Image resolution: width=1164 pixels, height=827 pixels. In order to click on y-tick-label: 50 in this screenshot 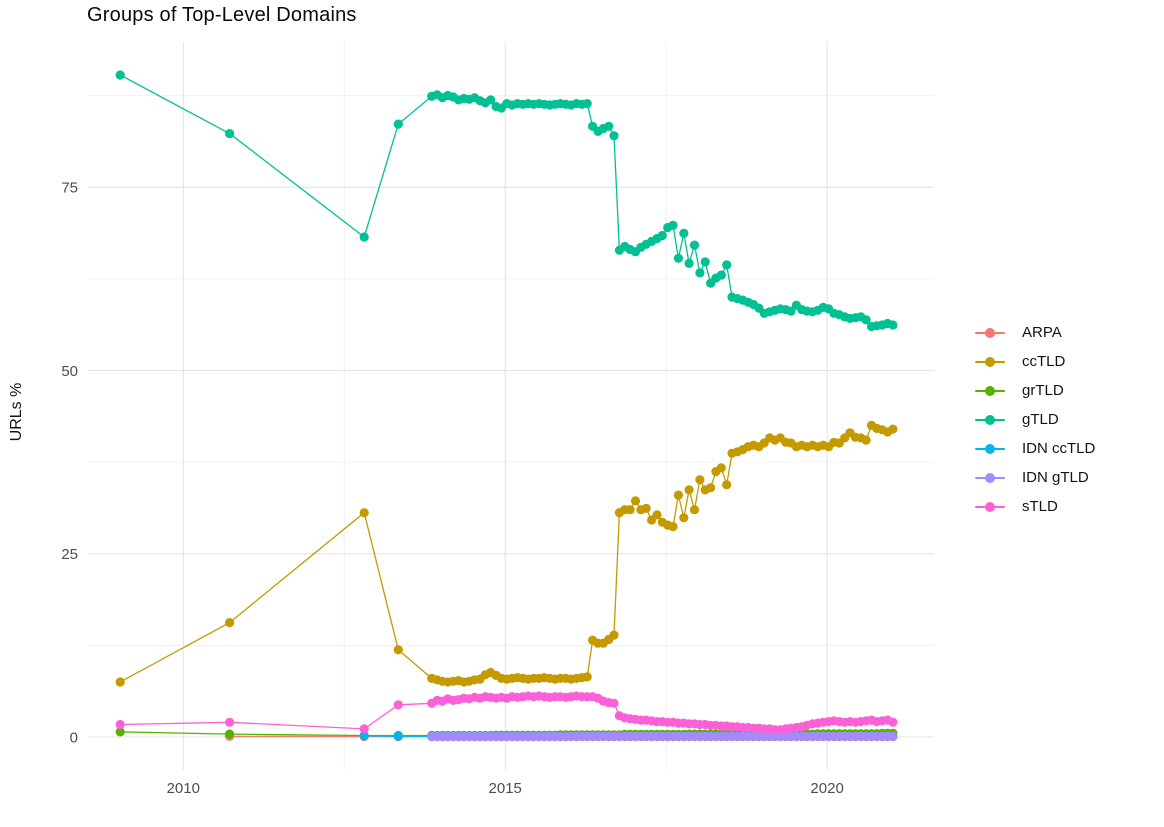, I will do `click(69, 371)`.